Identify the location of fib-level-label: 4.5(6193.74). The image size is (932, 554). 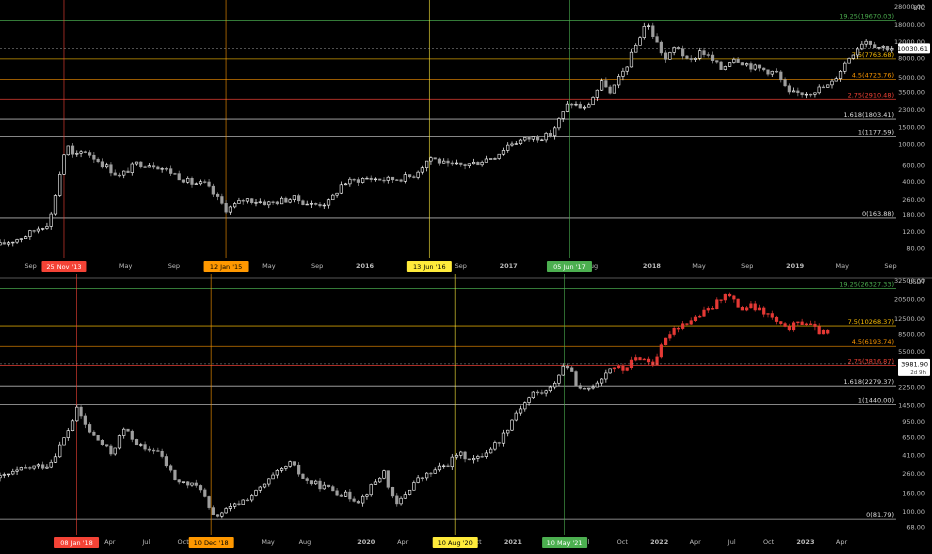
(873, 342).